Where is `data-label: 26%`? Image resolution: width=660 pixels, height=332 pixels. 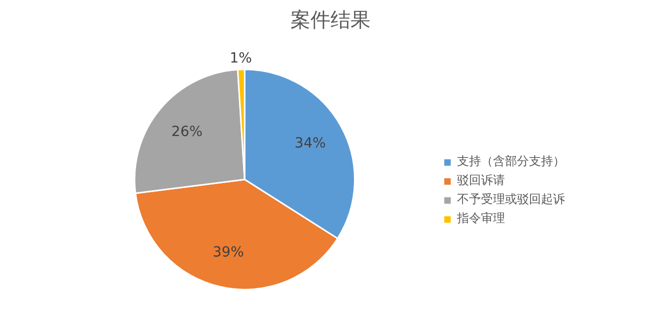 data-label: 26% is located at coordinates (187, 132).